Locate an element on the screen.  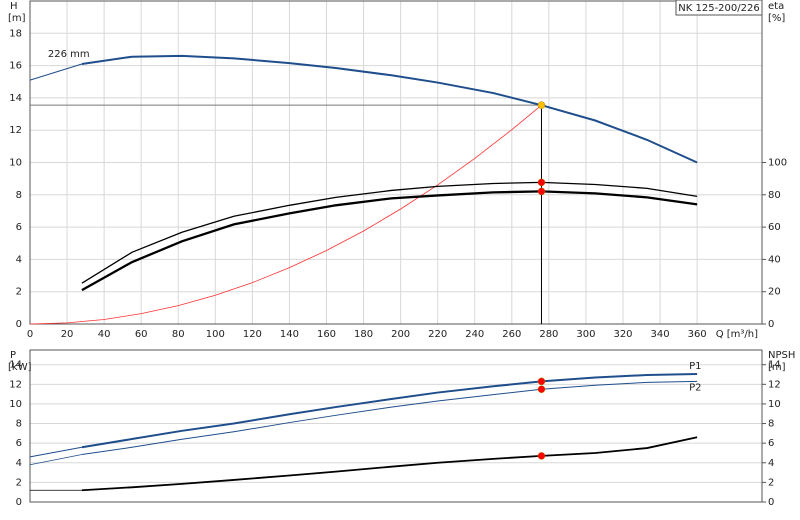
y-axis-label: H is located at coordinates (14, 6).